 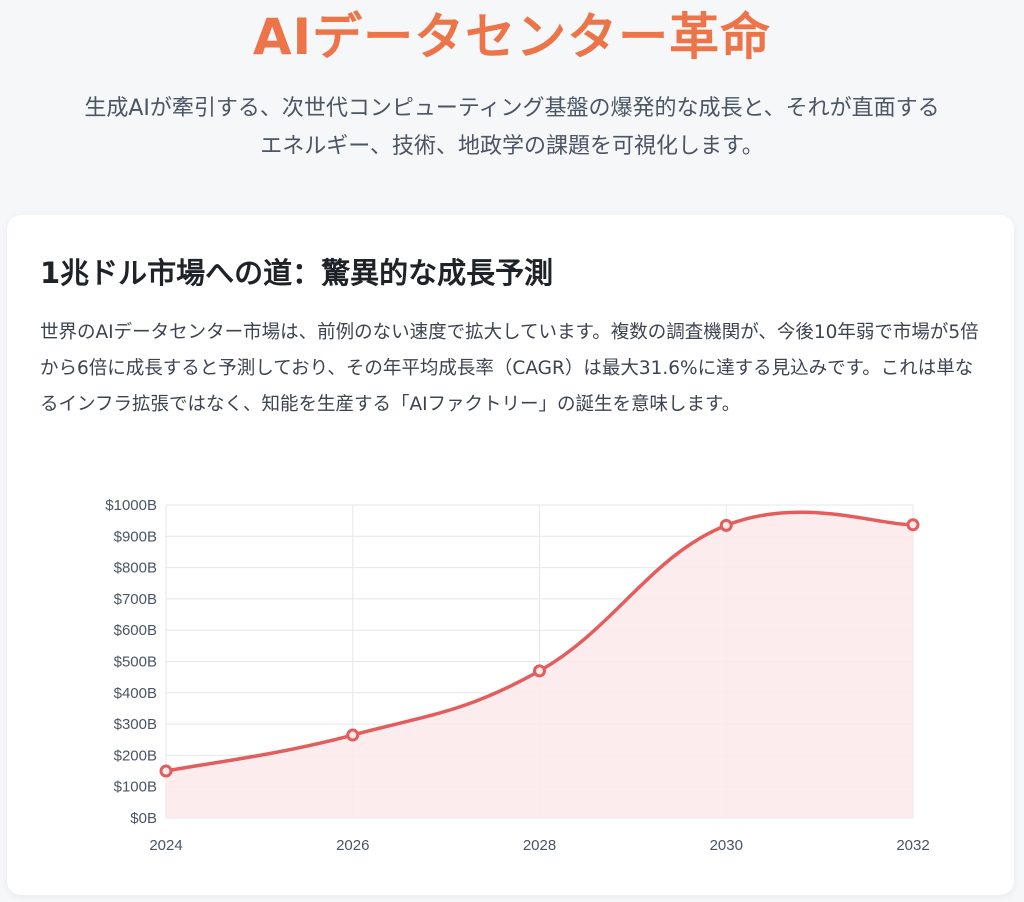 I want to click on y-tick-label: $400B, so click(x=135, y=693).